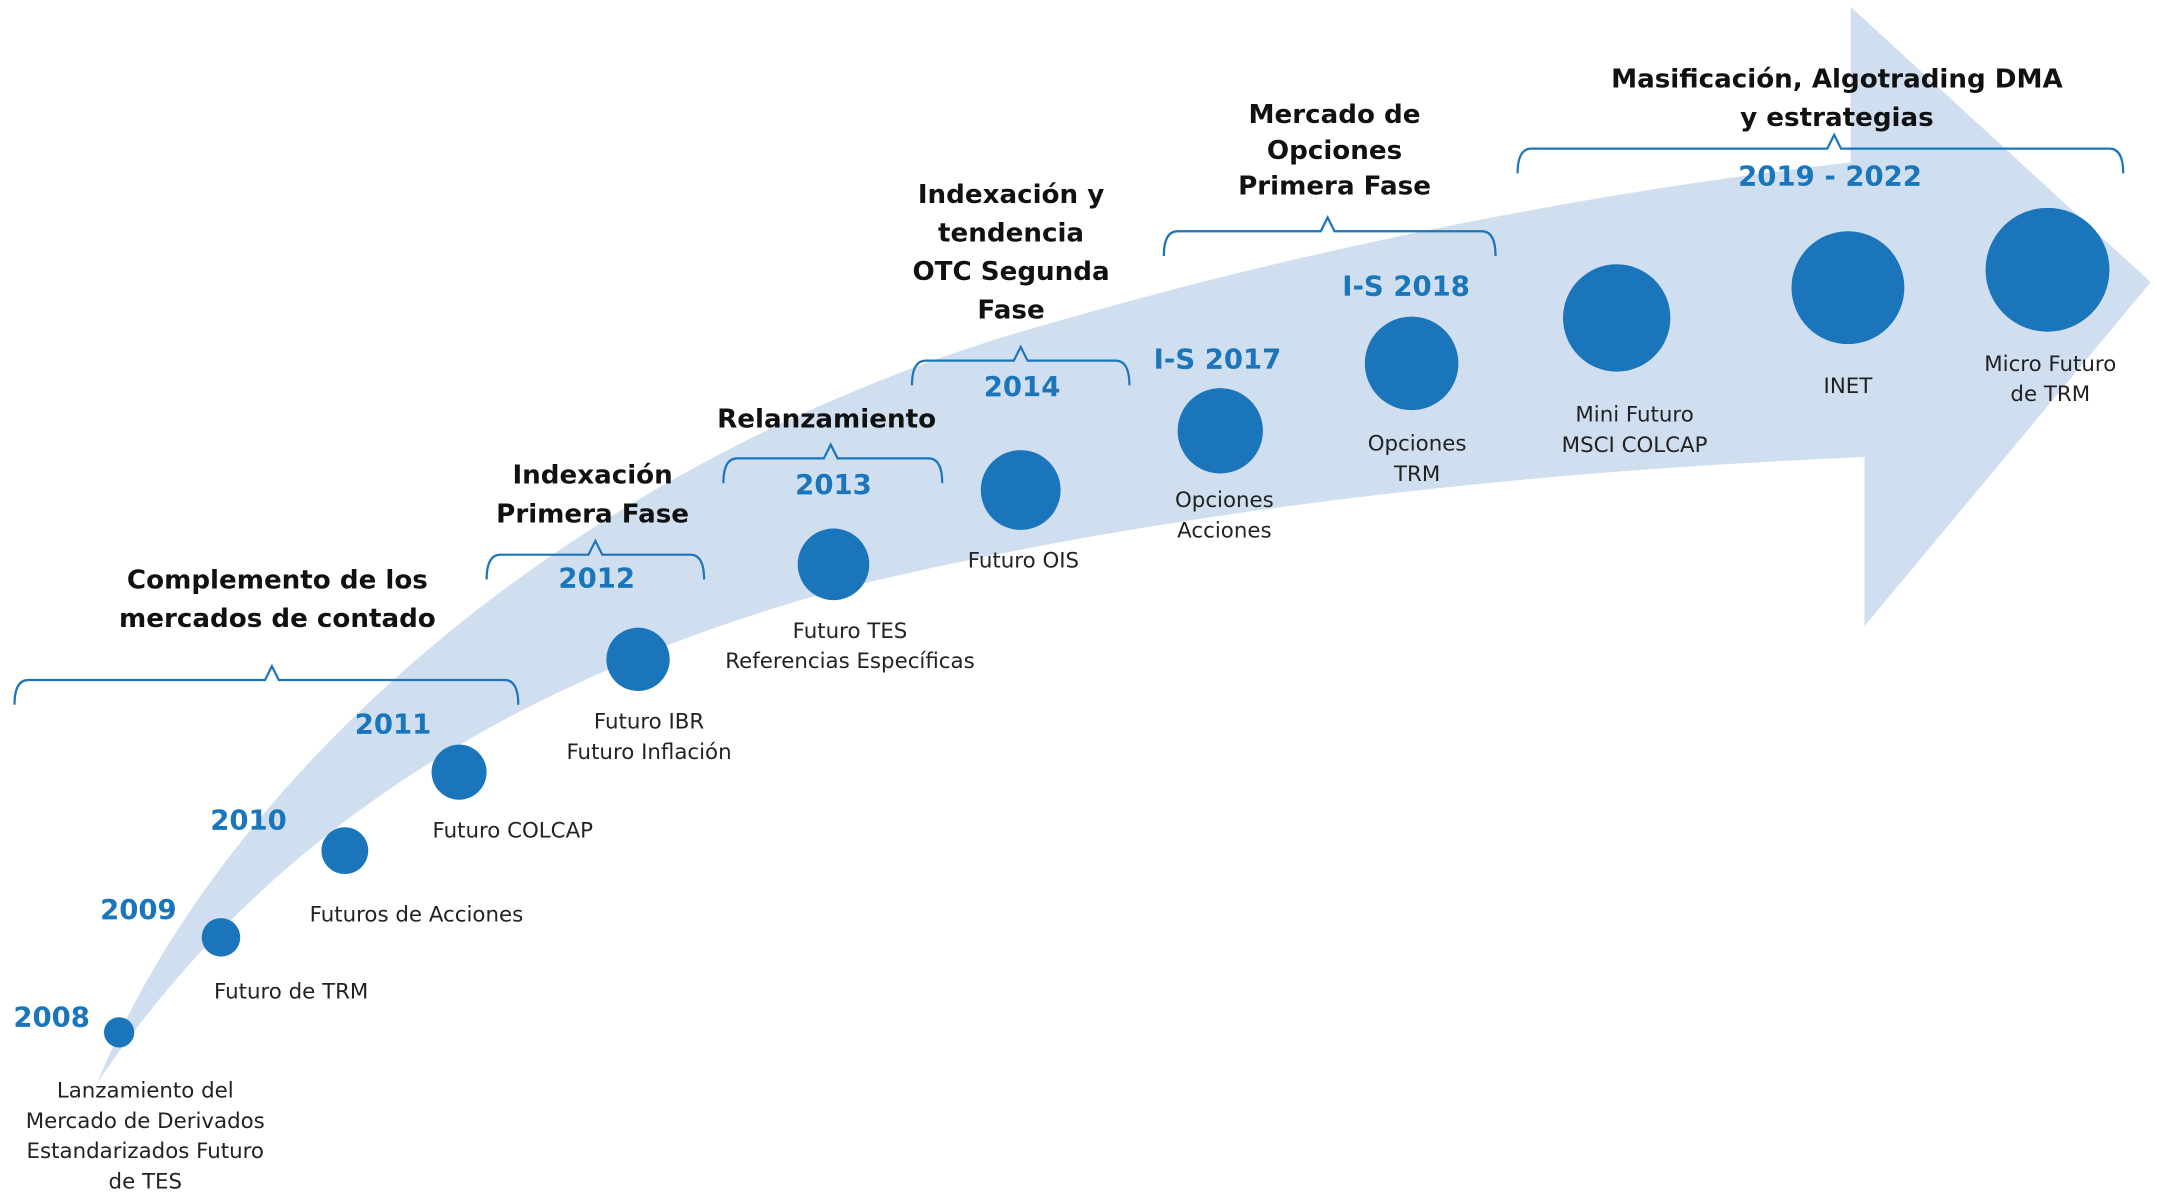 This screenshot has height=1192, width=2157. What do you see at coordinates (648, 752) in the screenshot?
I see `milestone-label: Futuro Inflación` at bounding box center [648, 752].